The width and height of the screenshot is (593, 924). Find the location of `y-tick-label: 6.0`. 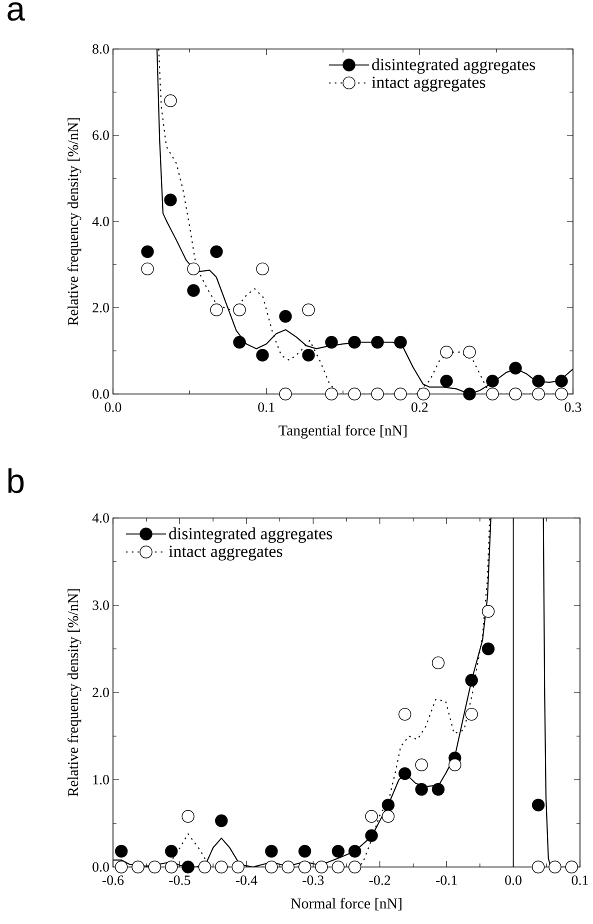

y-tick-label: 6.0 is located at coordinates (100, 135).